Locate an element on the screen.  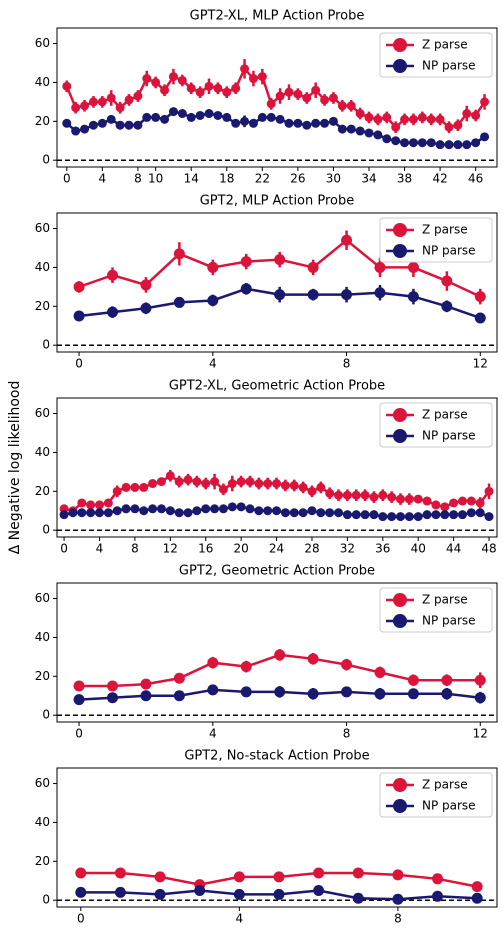
x-tick-label: 32 is located at coordinates (347, 549).